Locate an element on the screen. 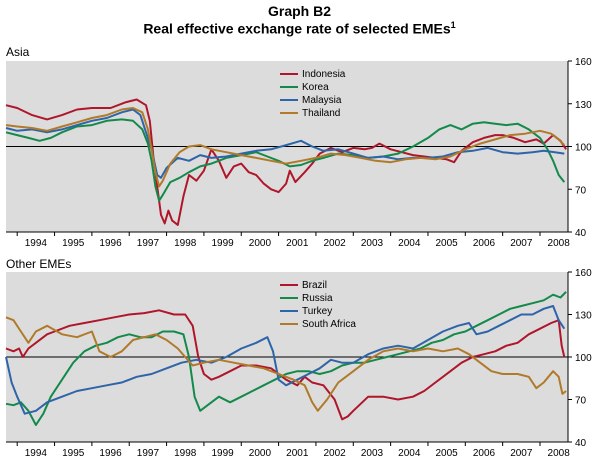 This screenshot has height=459, width=599. x-tick-label-other: 1998 is located at coordinates (185, 453).